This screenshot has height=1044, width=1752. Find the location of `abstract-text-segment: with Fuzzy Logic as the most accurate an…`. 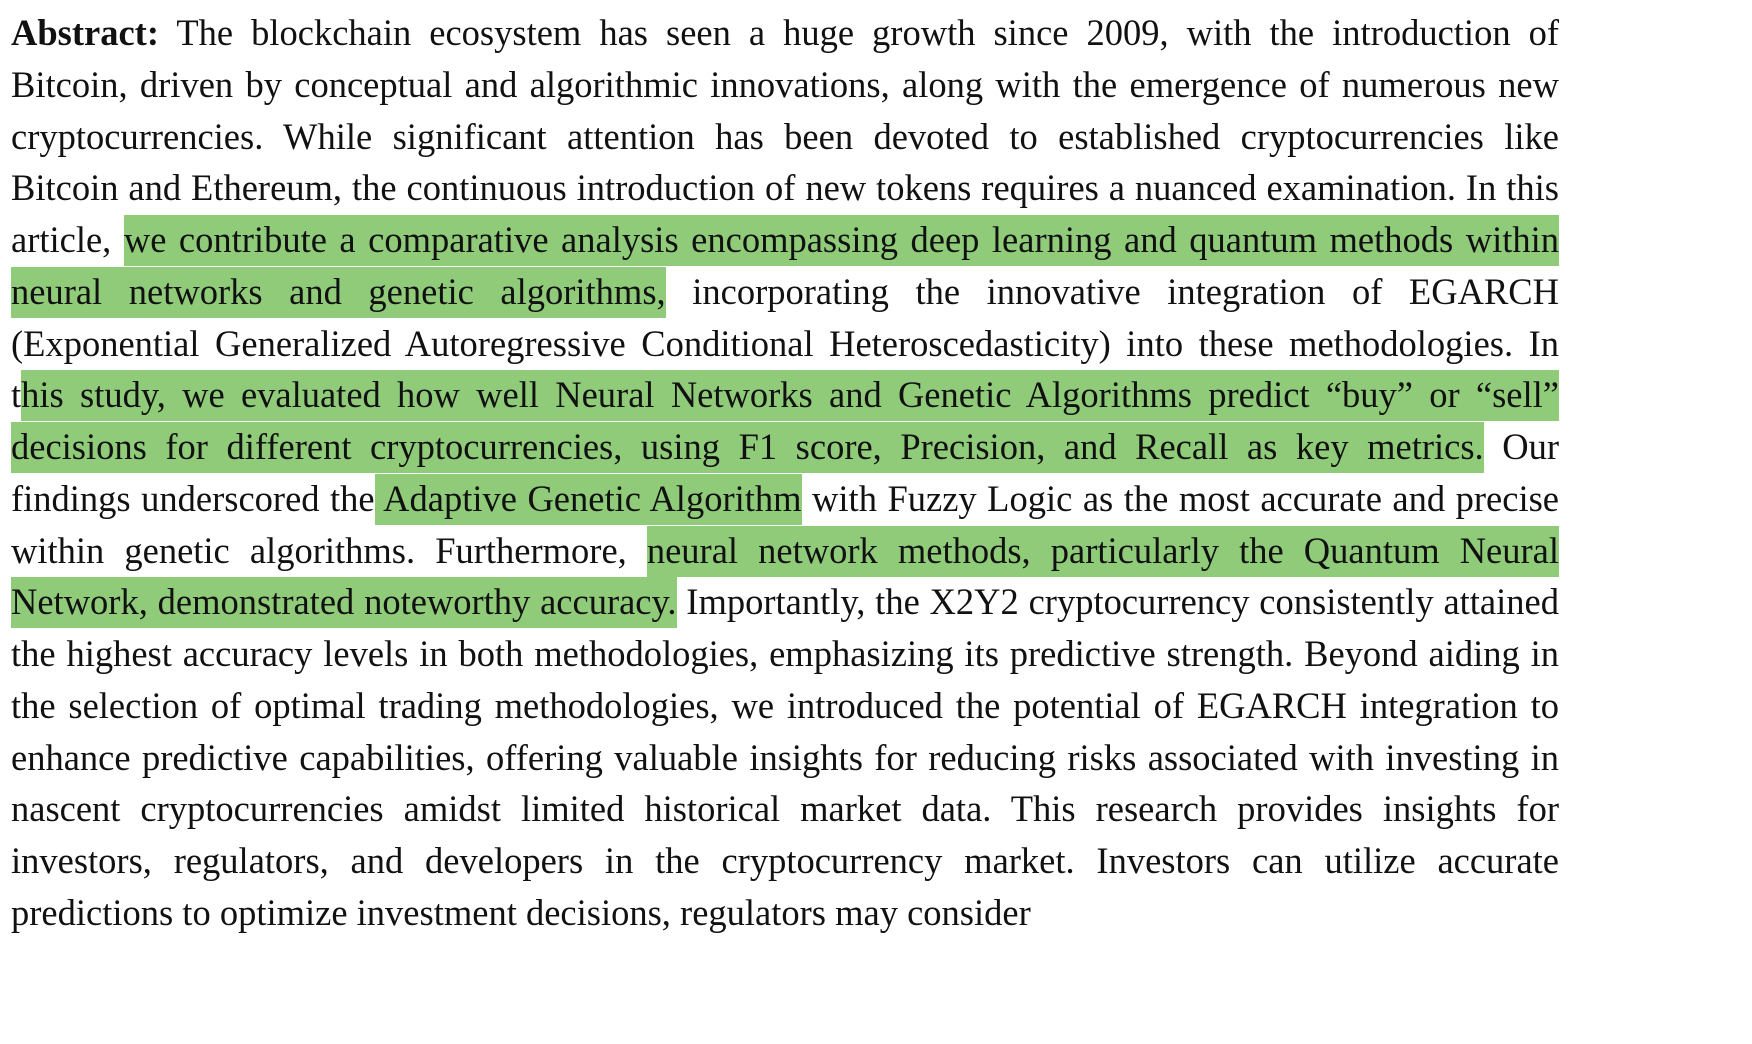

abstract-text-segment: with Fuzzy Logic as the most accurate an… is located at coordinates (785, 524).